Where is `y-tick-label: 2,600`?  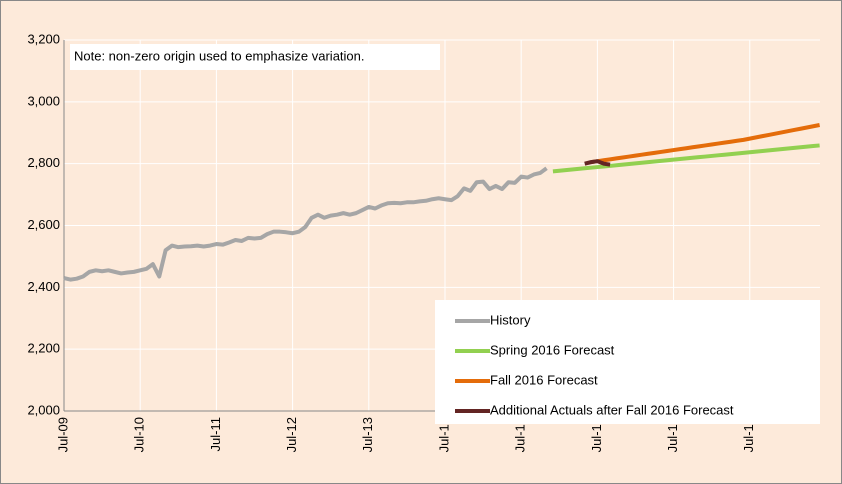
y-tick-label: 2,600 is located at coordinates (43, 224).